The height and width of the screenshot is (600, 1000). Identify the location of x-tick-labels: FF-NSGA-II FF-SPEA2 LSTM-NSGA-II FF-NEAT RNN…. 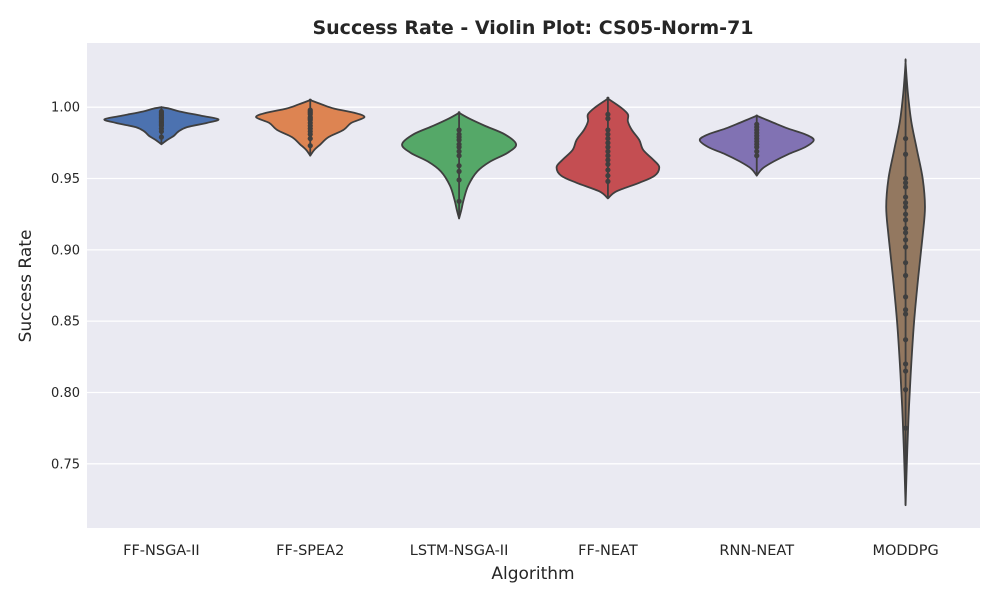
(531, 551).